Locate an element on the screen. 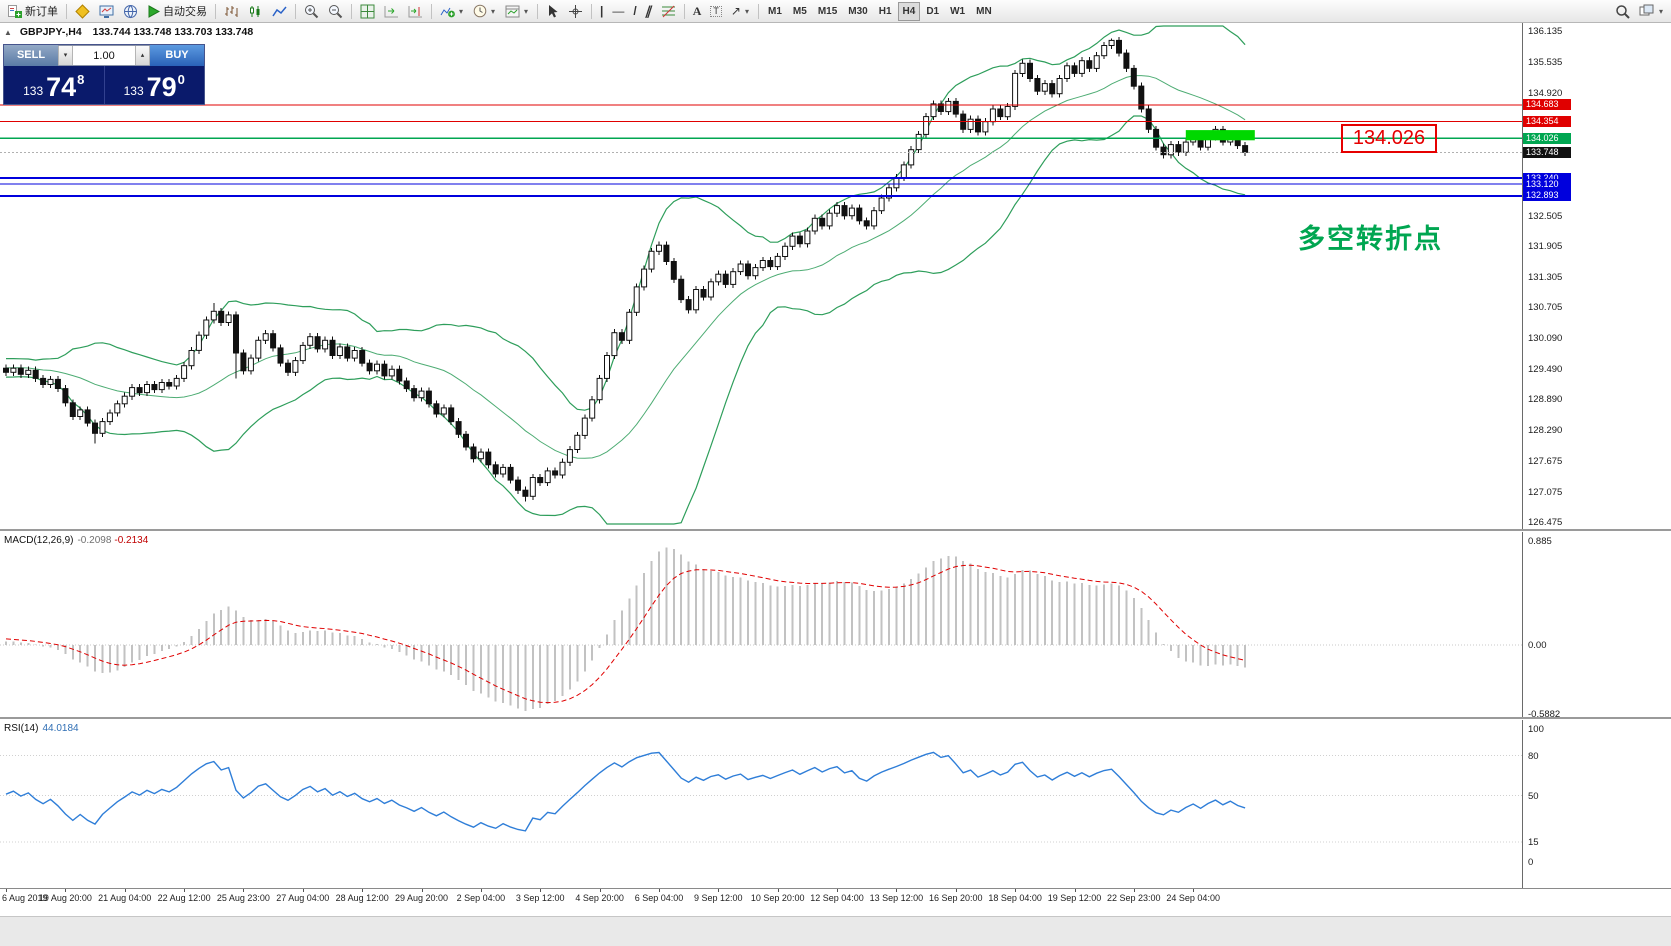 The height and width of the screenshot is (946, 1671). sell-button: SELL is located at coordinates (31, 55).